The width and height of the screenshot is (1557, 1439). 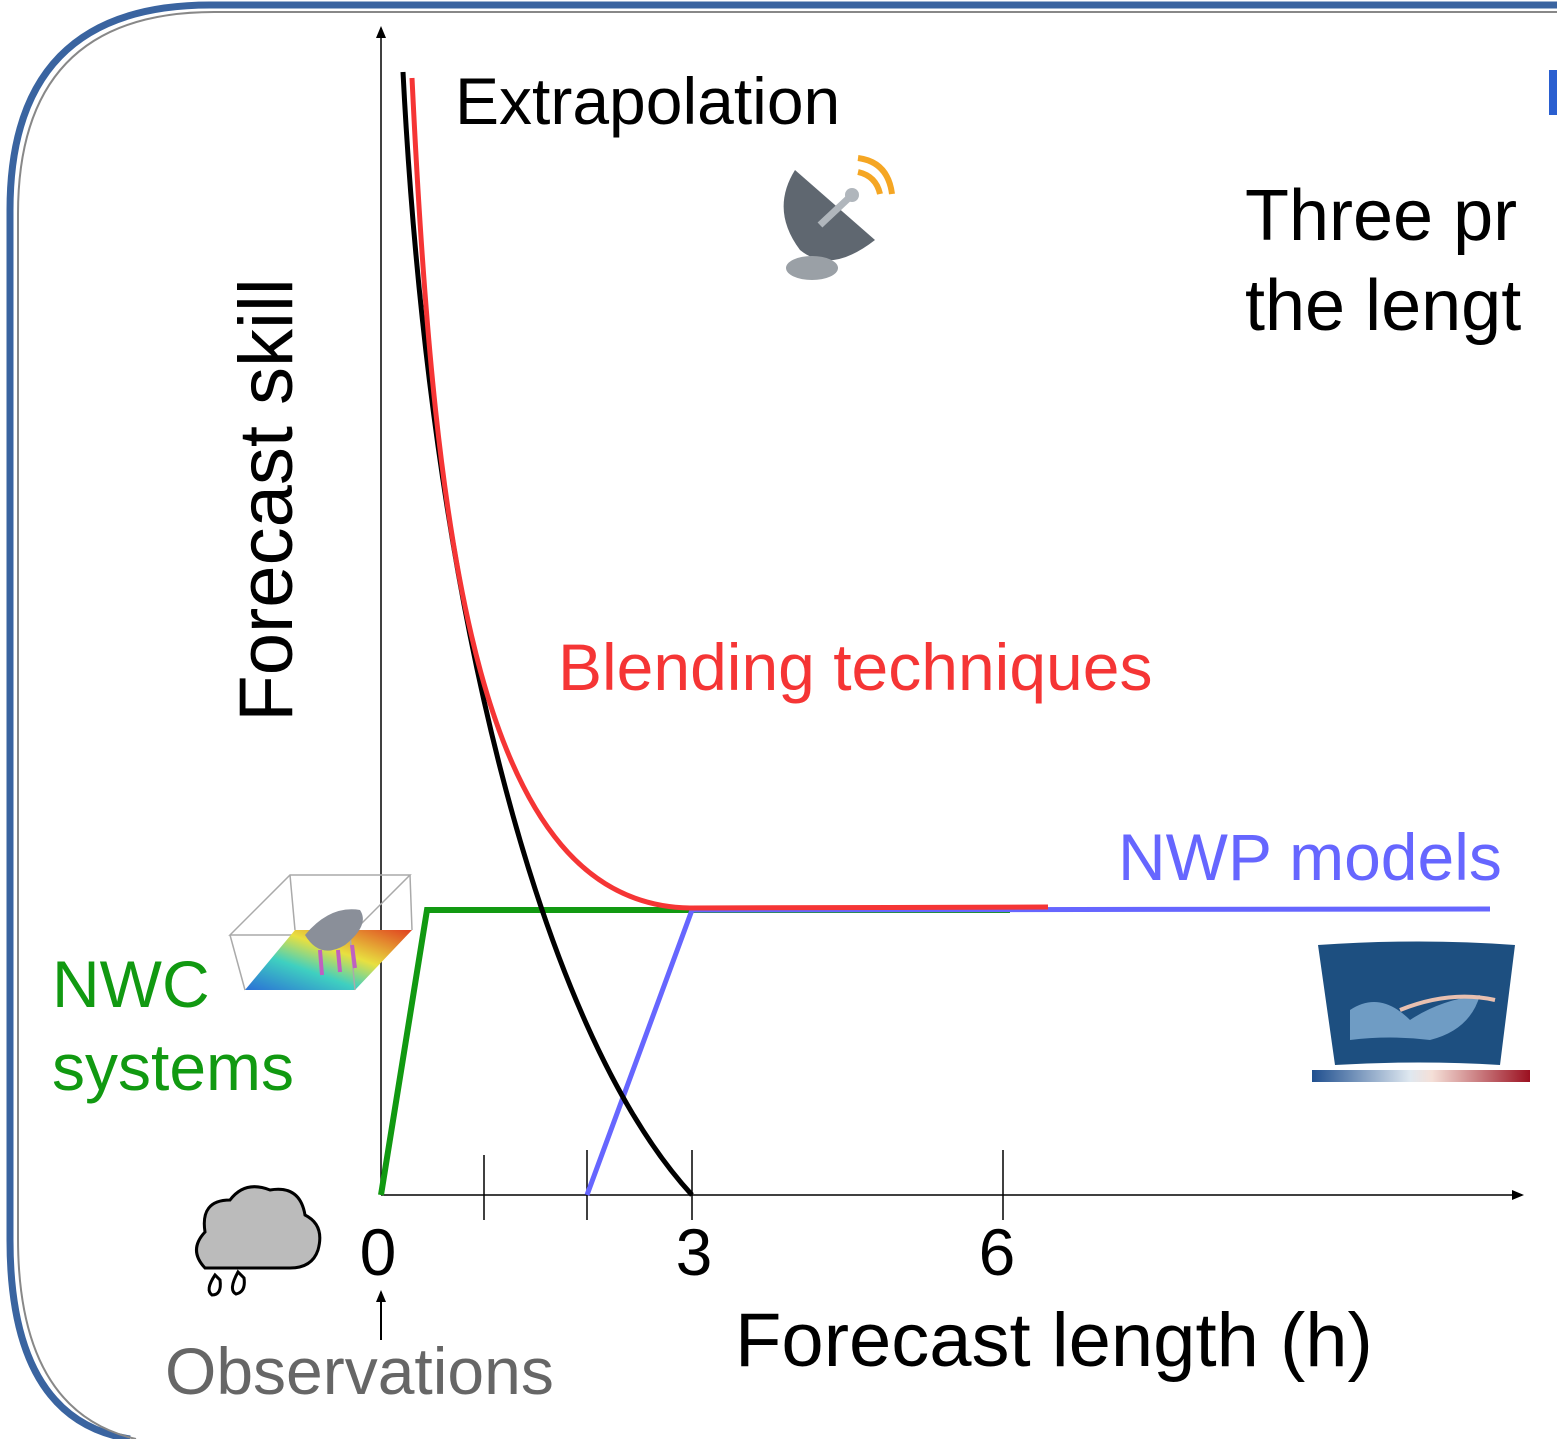 I want to click on nwc-label-2: systems, so click(x=173, y=1067).